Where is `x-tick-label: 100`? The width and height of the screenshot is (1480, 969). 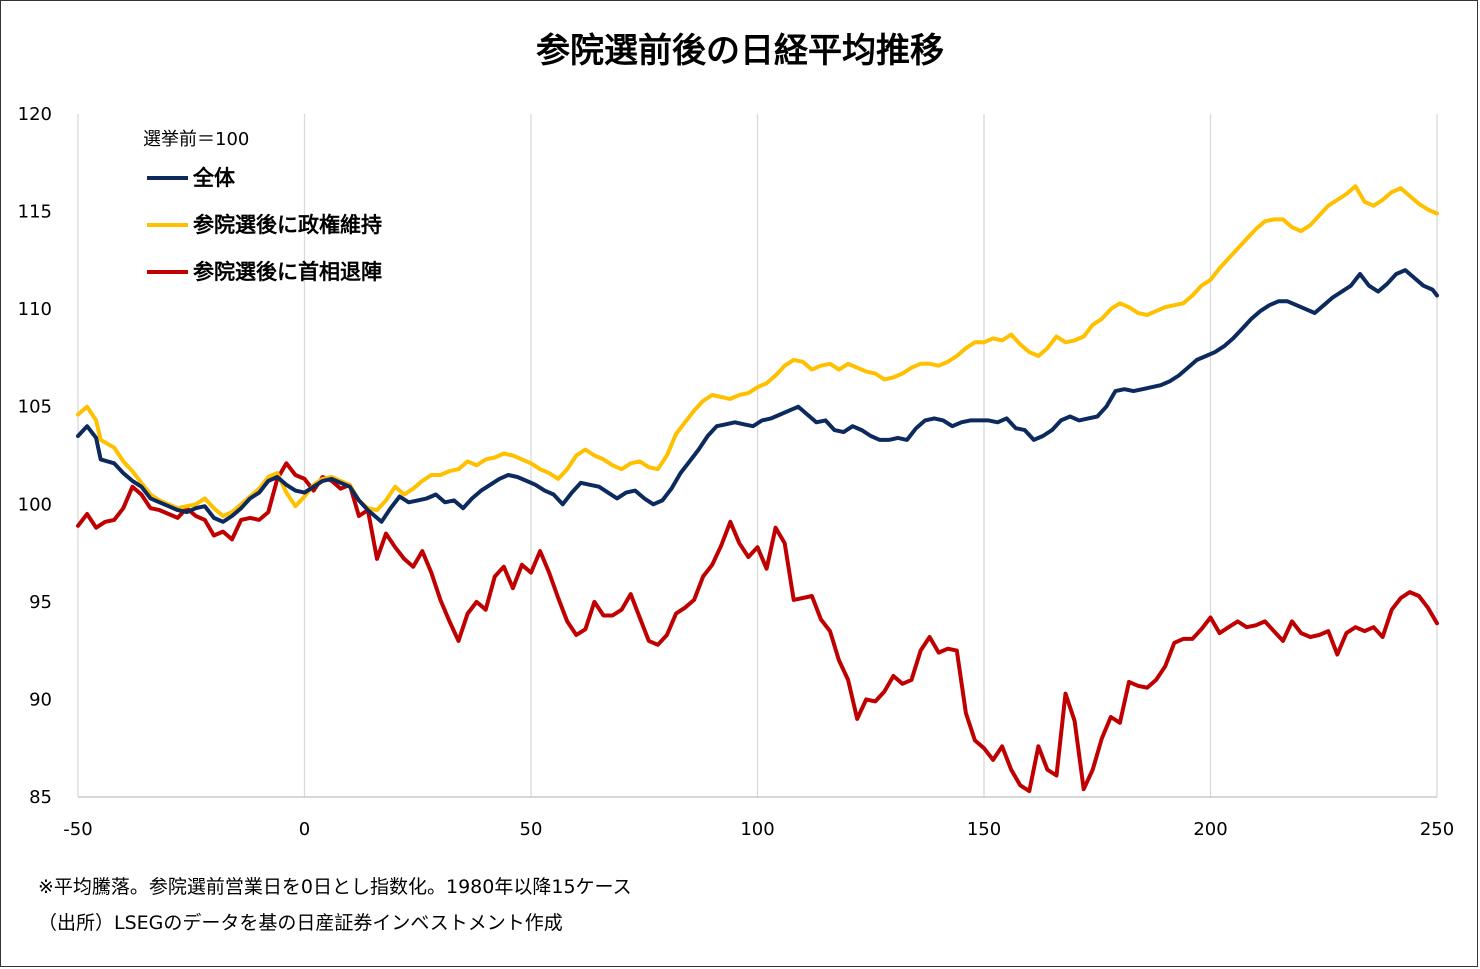
x-tick-label: 100 is located at coordinates (757, 829).